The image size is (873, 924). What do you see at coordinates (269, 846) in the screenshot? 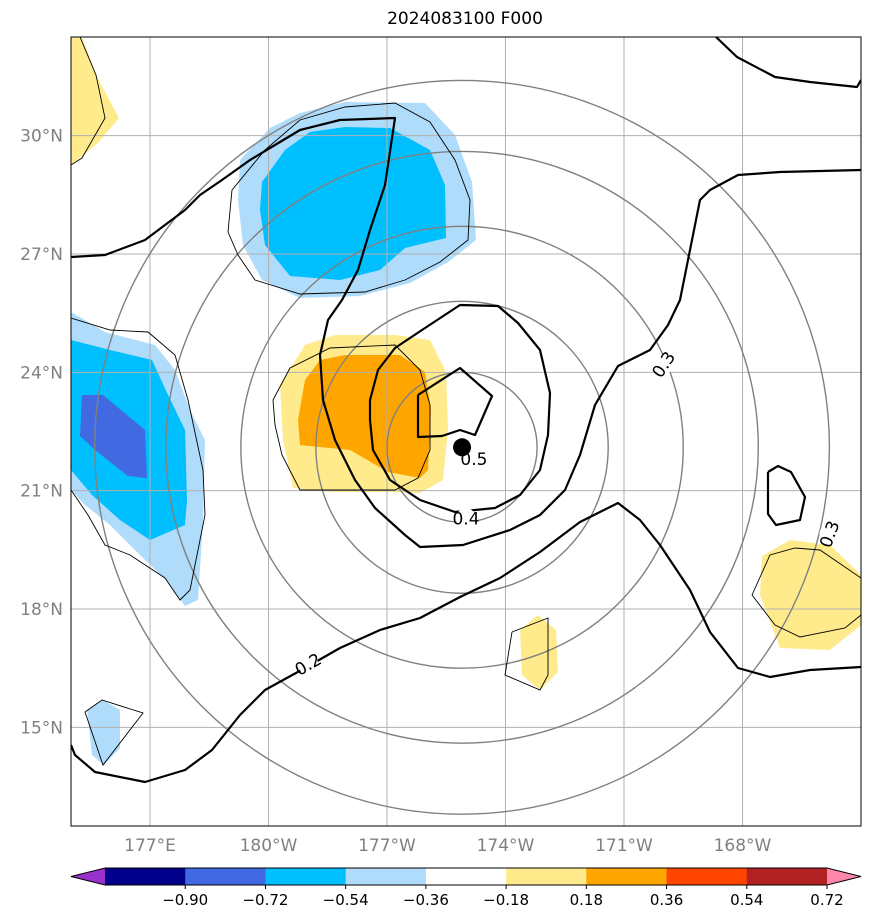
I see `x-tick-label: 180°W` at bounding box center [269, 846].